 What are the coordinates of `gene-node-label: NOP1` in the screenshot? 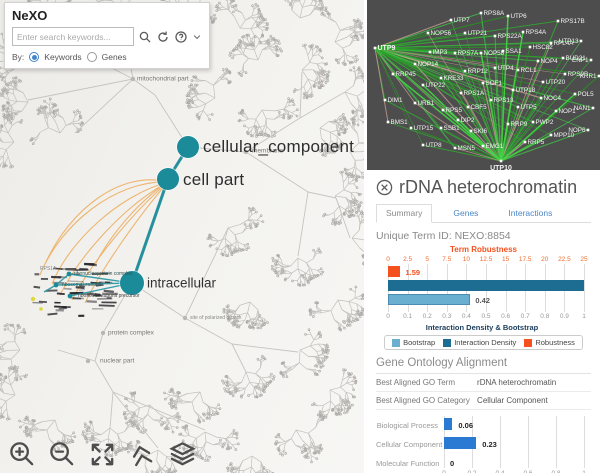 It's located at (568, 111).